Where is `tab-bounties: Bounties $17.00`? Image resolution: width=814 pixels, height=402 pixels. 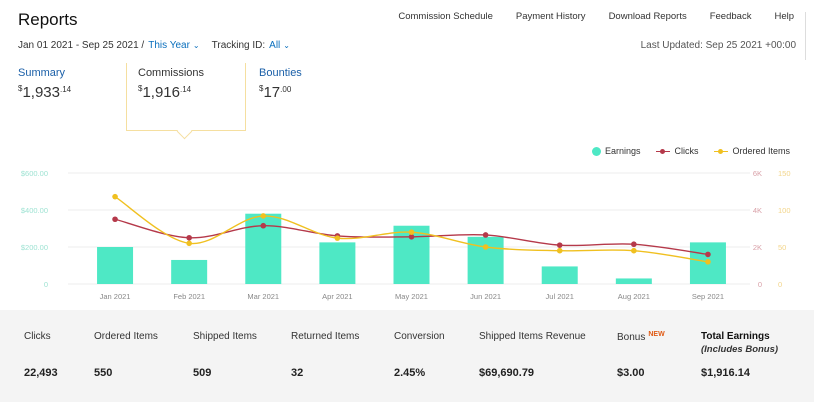 tab-bounties: Bounties $17.00 is located at coordinates (280, 84).